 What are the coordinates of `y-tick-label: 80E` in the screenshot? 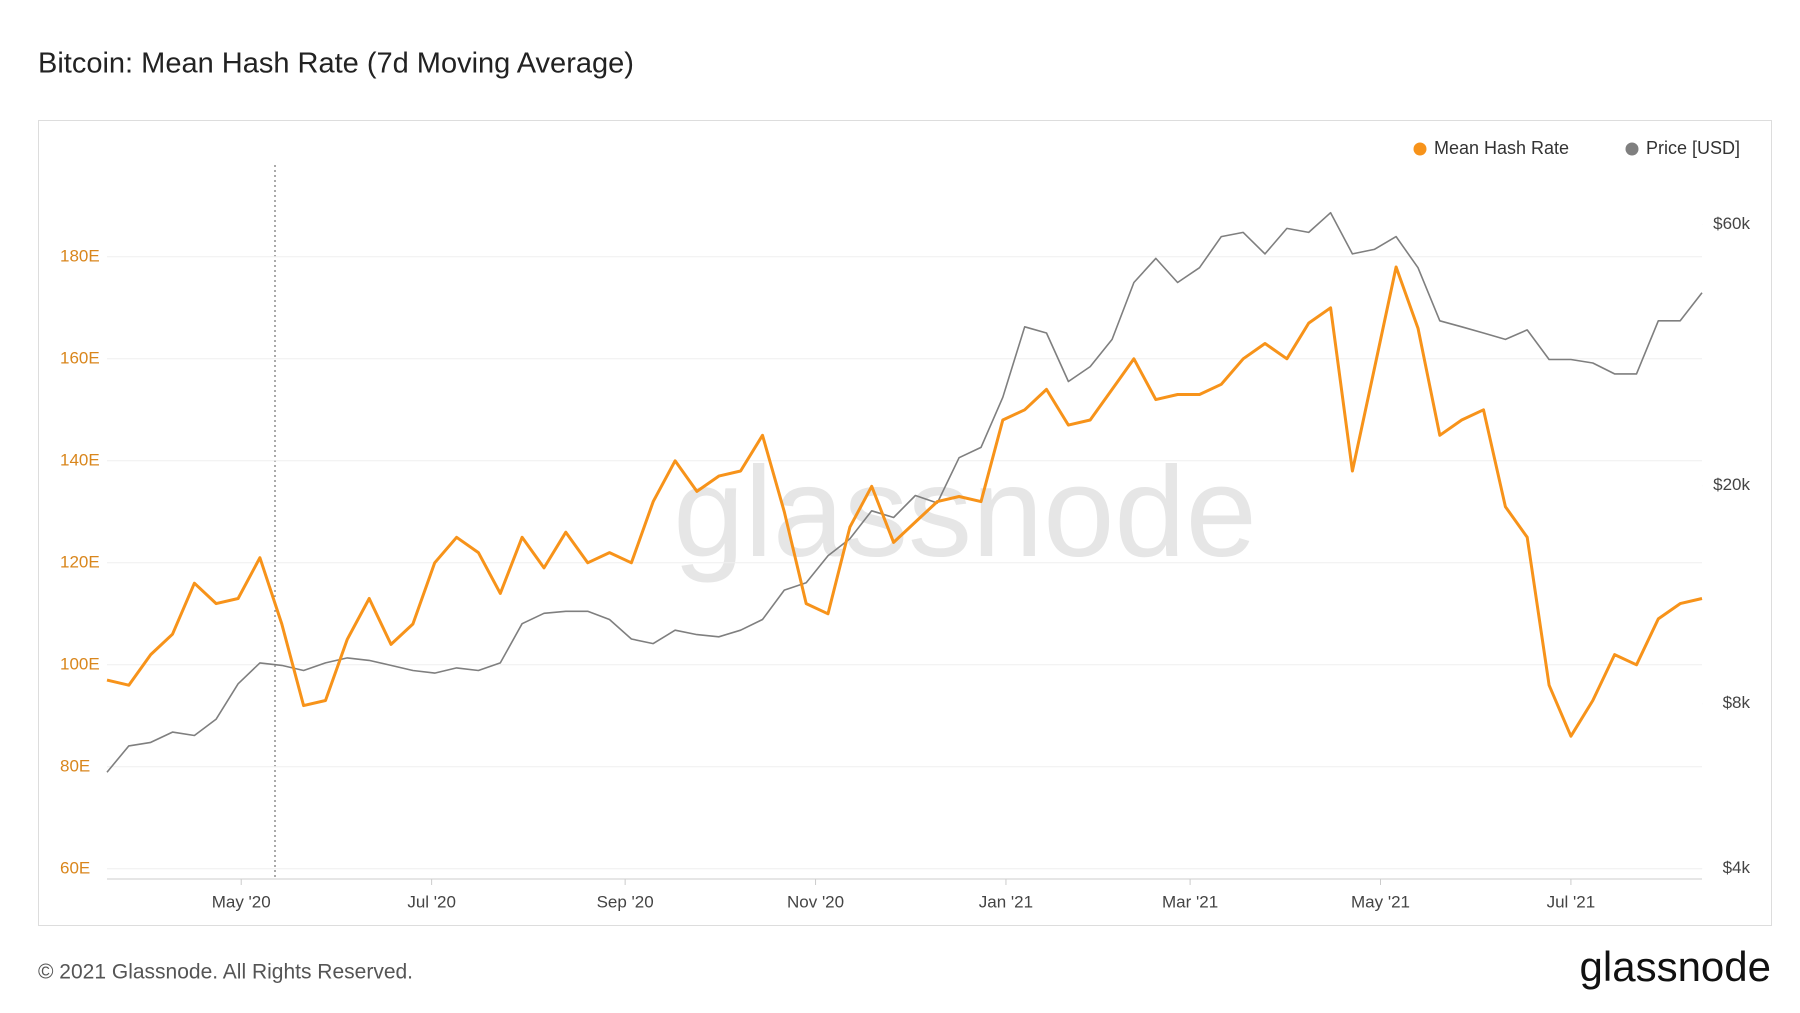 It's located at (75, 765).